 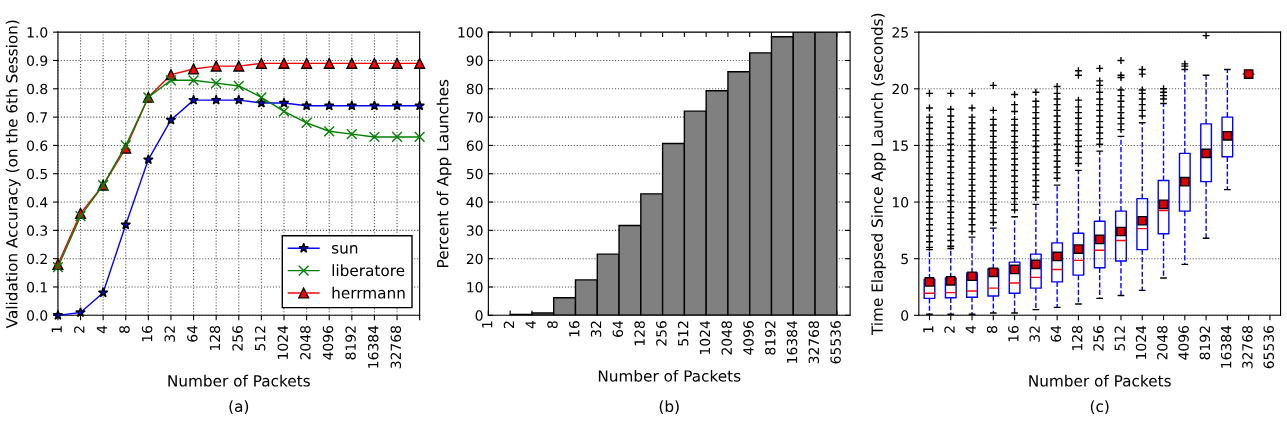 What do you see at coordinates (37, 230) in the screenshot?
I see `y-tick-label: 0.3` at bounding box center [37, 230].